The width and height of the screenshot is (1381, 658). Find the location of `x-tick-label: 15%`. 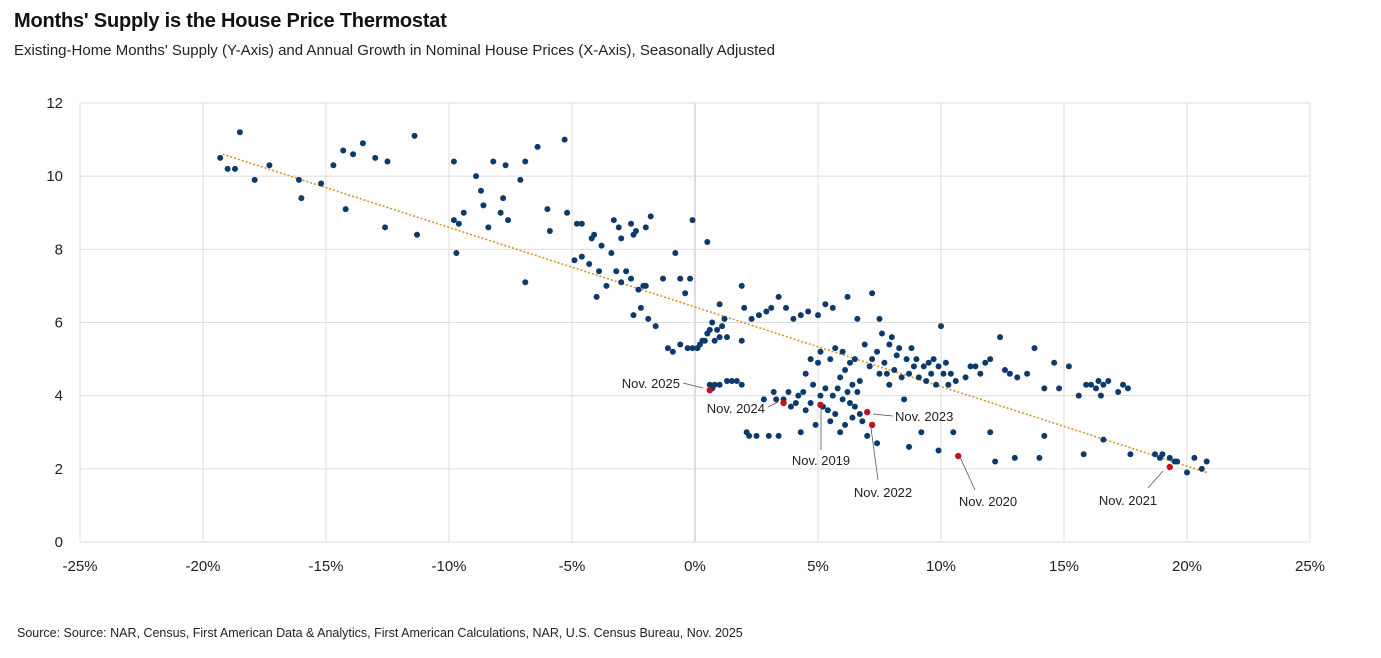

x-tick-label: 15% is located at coordinates (1064, 566).